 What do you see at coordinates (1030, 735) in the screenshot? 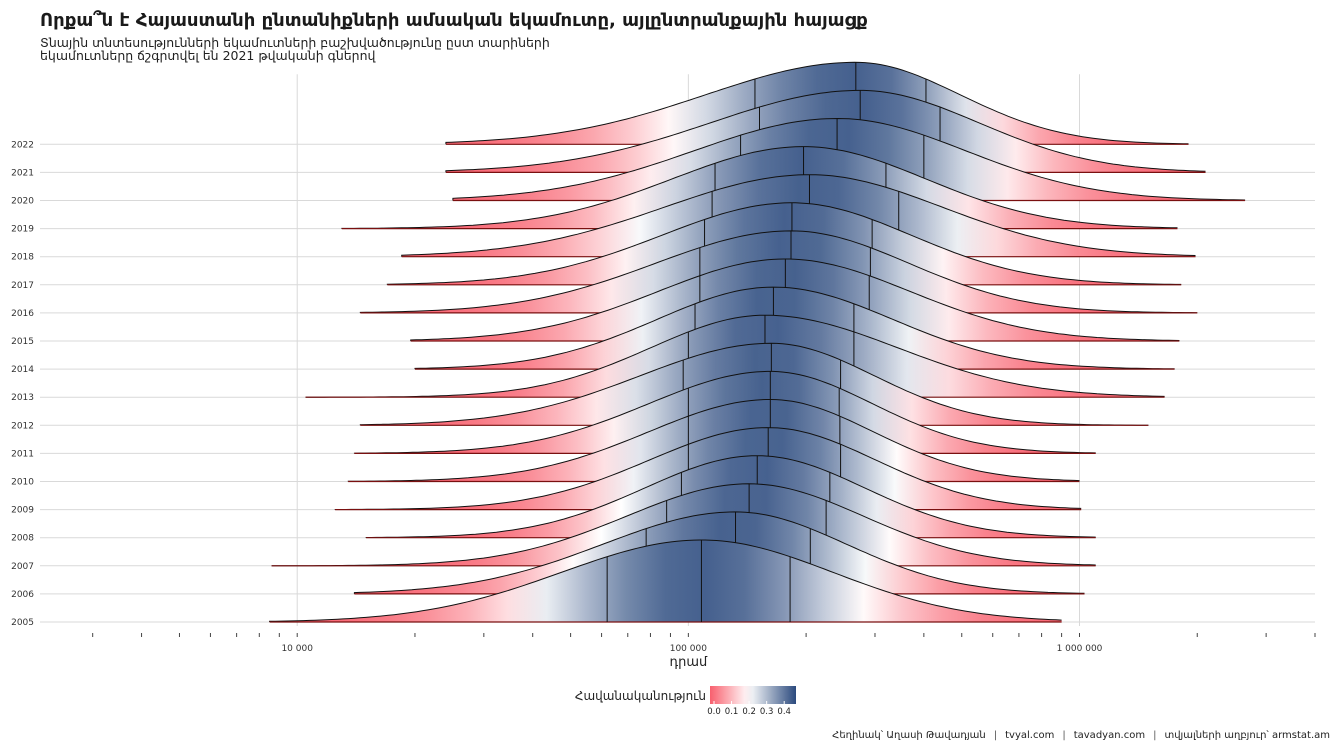
I see `caption-site-1: tvyal.com` at bounding box center [1030, 735].